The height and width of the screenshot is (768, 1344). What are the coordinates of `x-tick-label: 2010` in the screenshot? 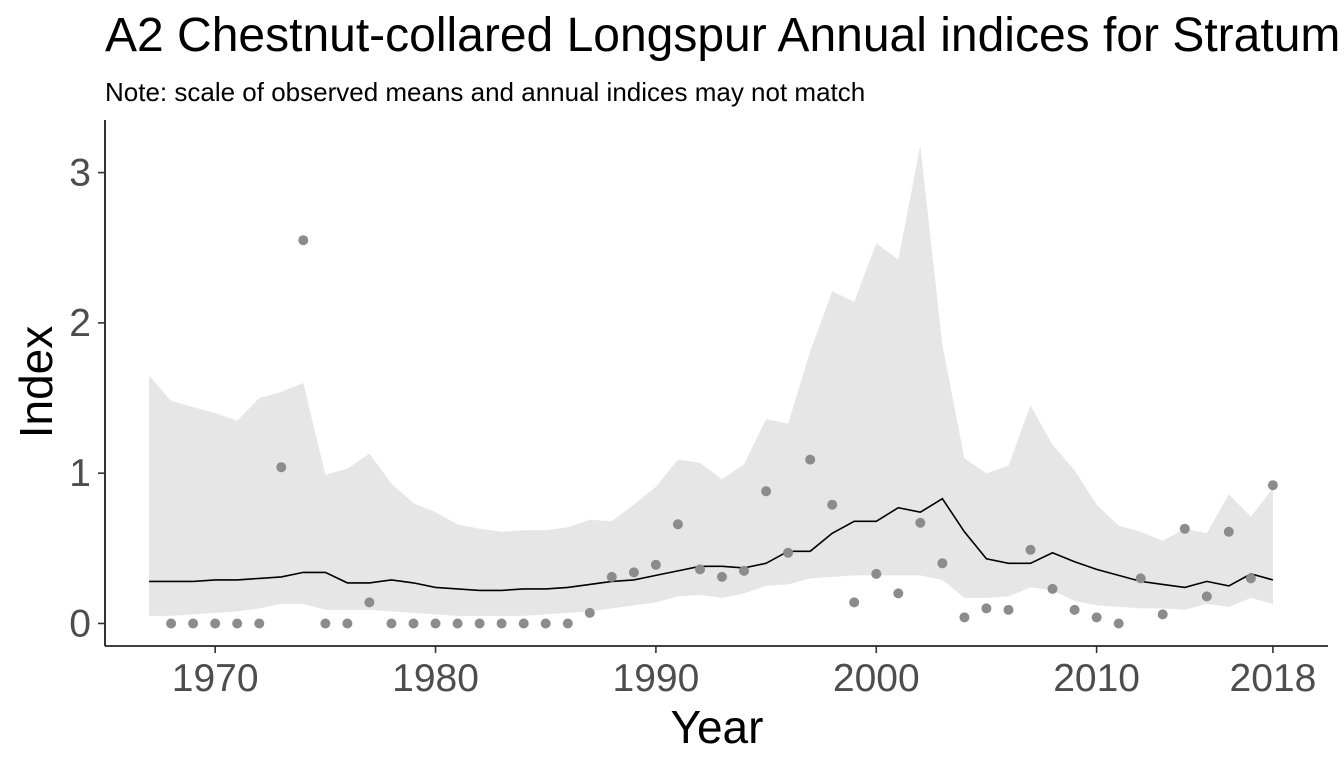 It's located at (1096, 678).